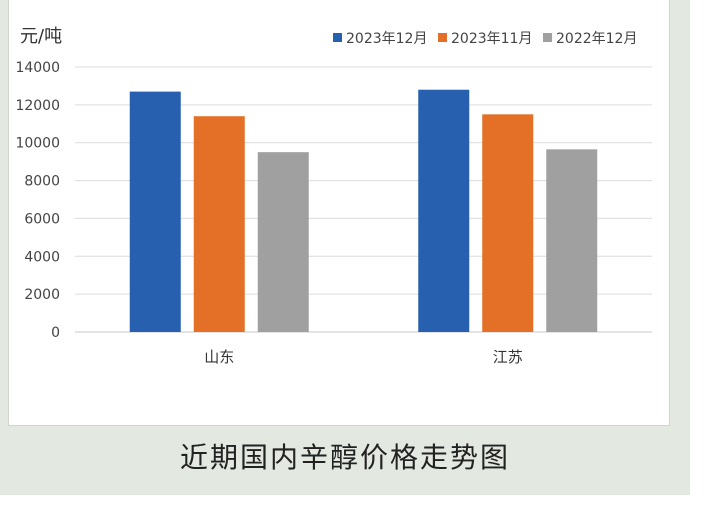 The height and width of the screenshot is (521, 710). I want to click on x-tick-label: 江苏, so click(508, 357).